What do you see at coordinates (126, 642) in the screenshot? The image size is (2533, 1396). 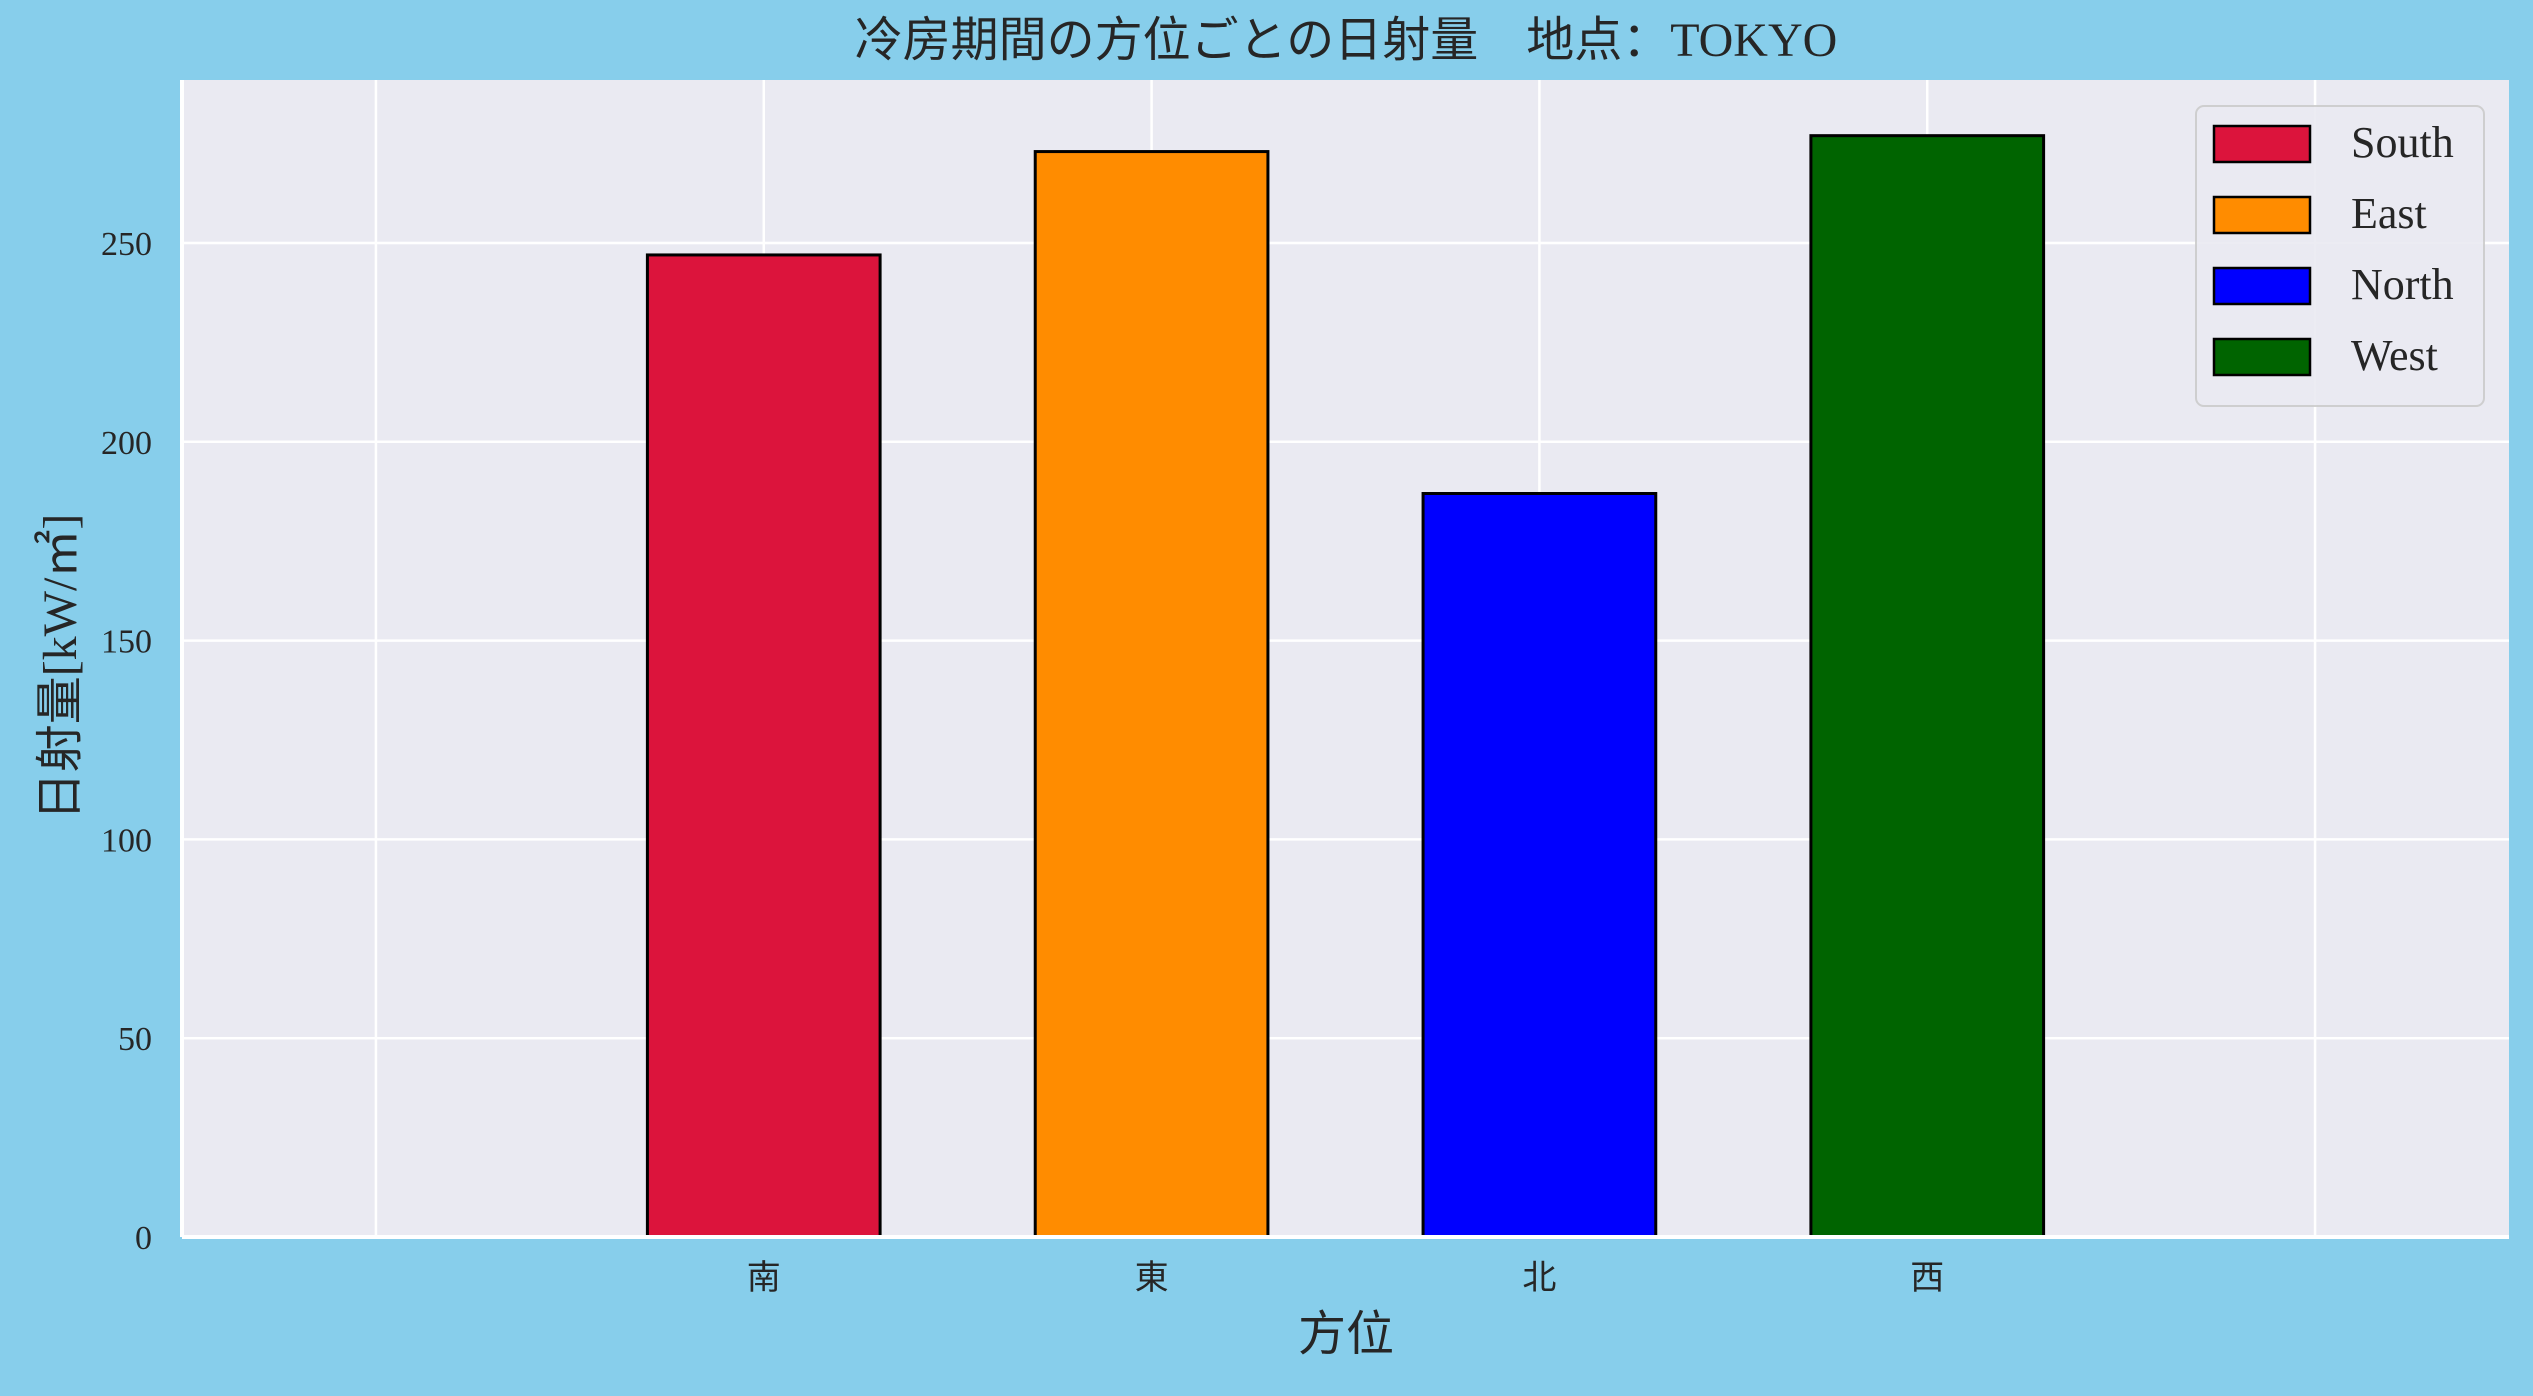 I see `y-tick-label: 150` at bounding box center [126, 642].